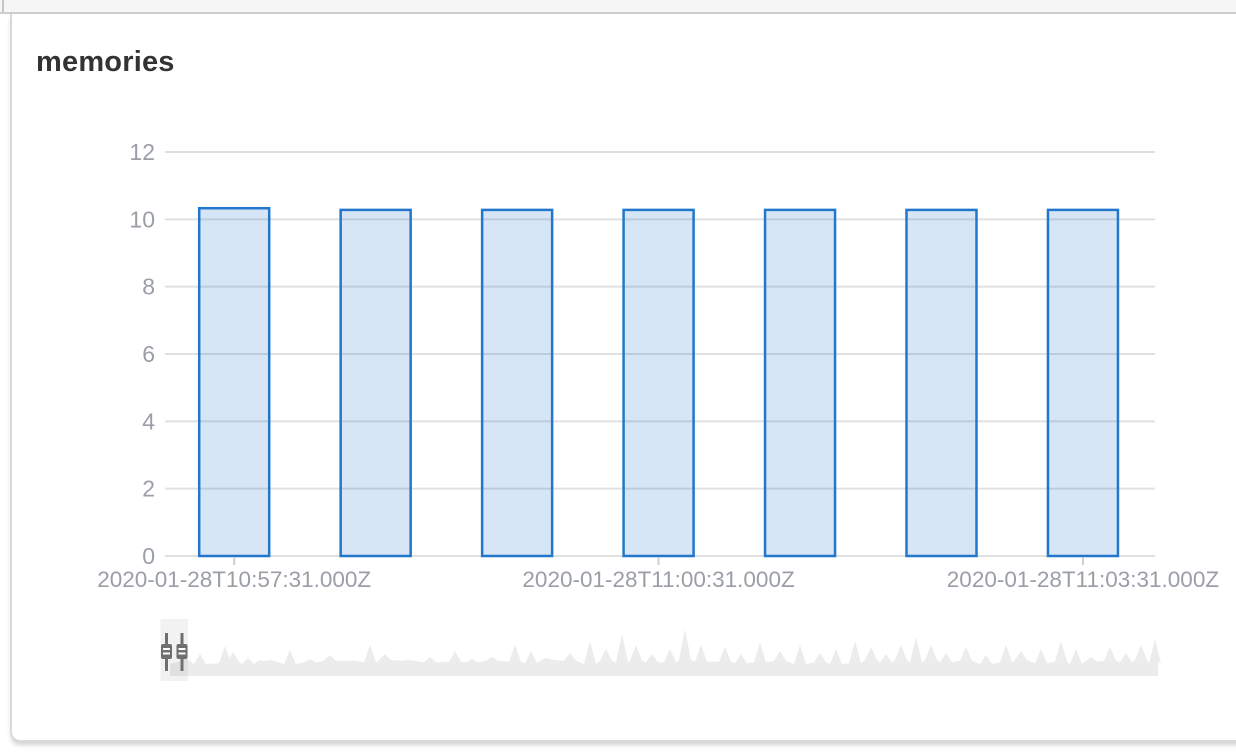 This screenshot has height=754, width=1236. I want to click on y-axis-label-6: 6, so click(148, 354).